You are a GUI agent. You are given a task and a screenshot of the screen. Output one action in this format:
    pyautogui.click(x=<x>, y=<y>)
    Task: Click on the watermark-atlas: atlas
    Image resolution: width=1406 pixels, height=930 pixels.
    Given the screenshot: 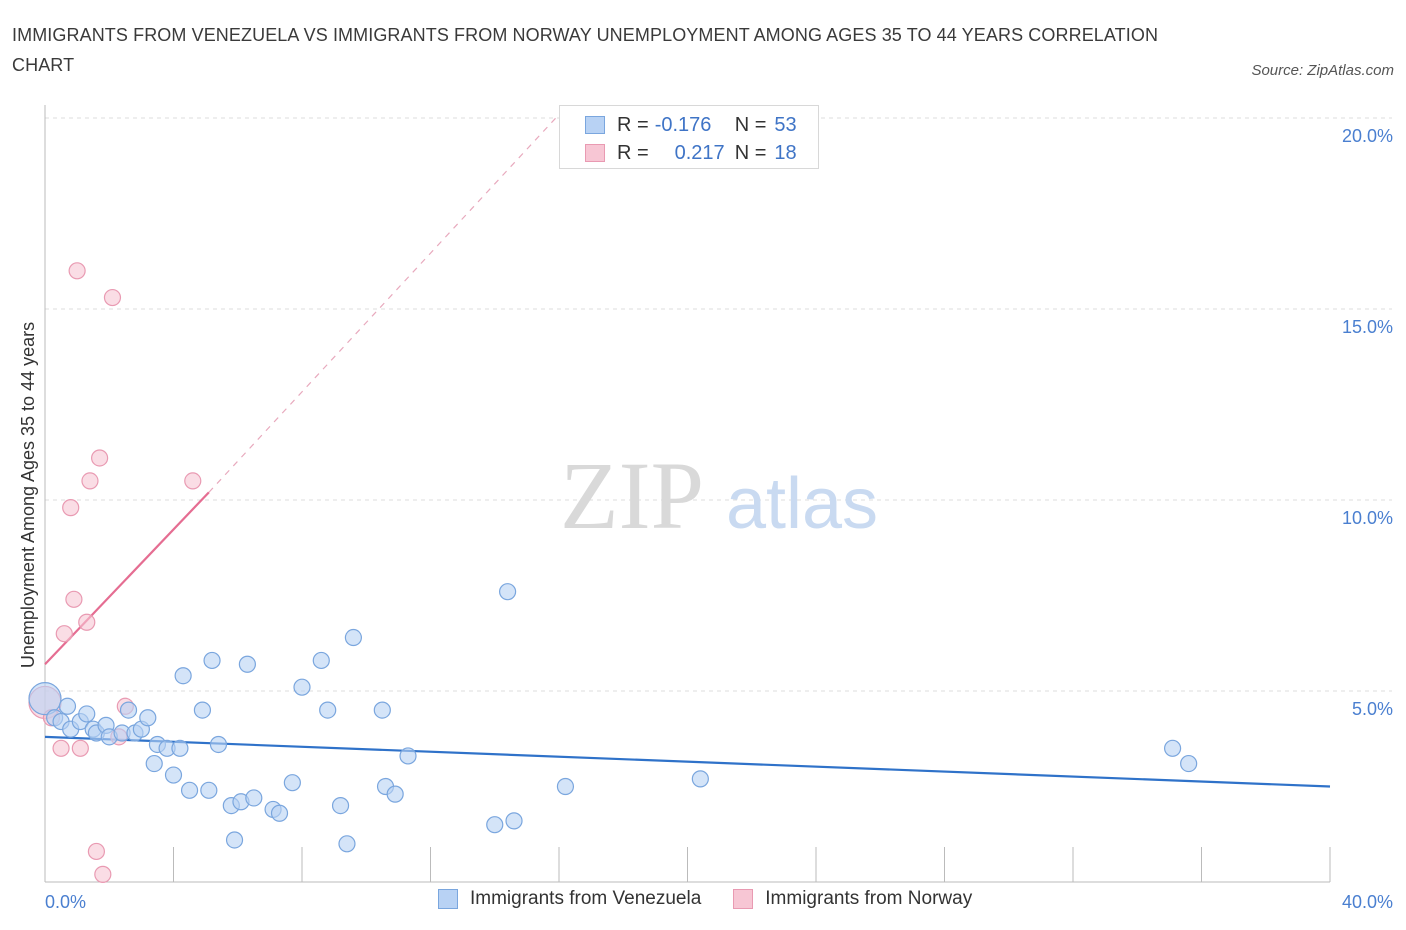 What is the action you would take?
    pyautogui.click(x=802, y=504)
    